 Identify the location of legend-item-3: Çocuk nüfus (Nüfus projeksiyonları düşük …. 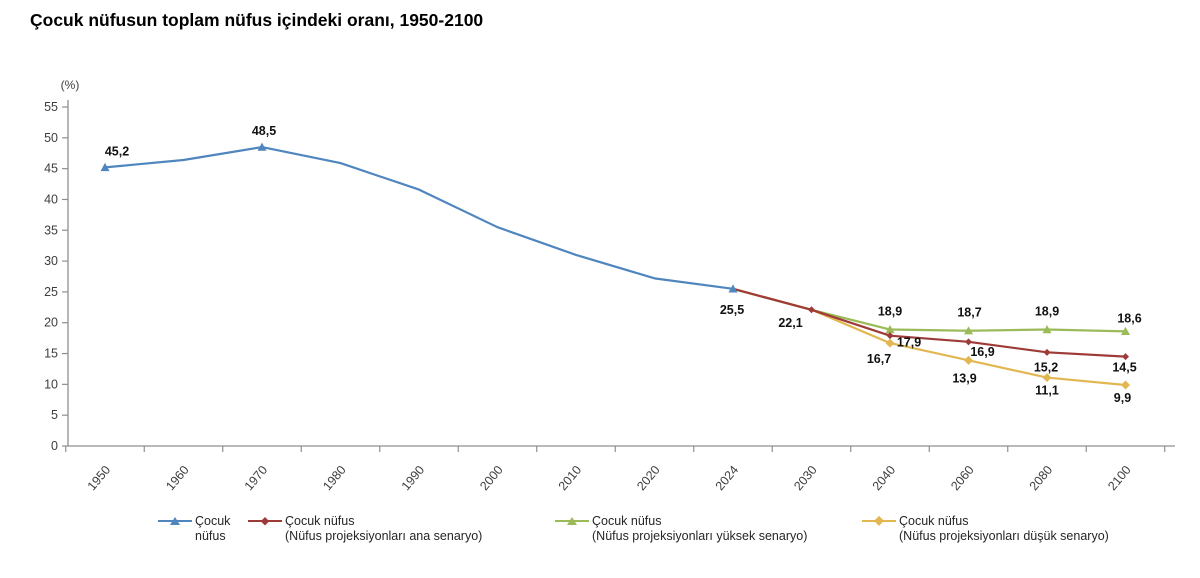
(985, 528).